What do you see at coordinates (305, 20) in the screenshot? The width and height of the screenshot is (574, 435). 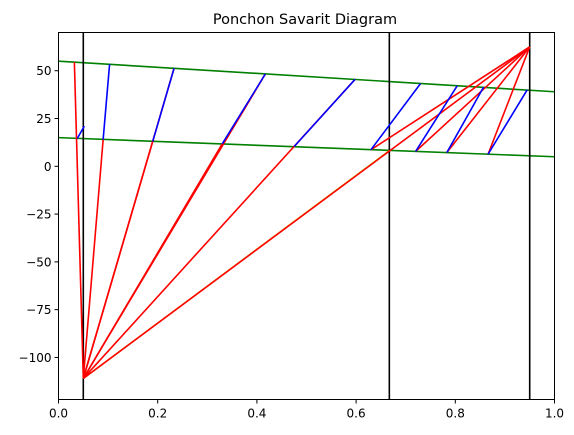 I see `chart-title: Ponchon Savarit Diagram` at bounding box center [305, 20].